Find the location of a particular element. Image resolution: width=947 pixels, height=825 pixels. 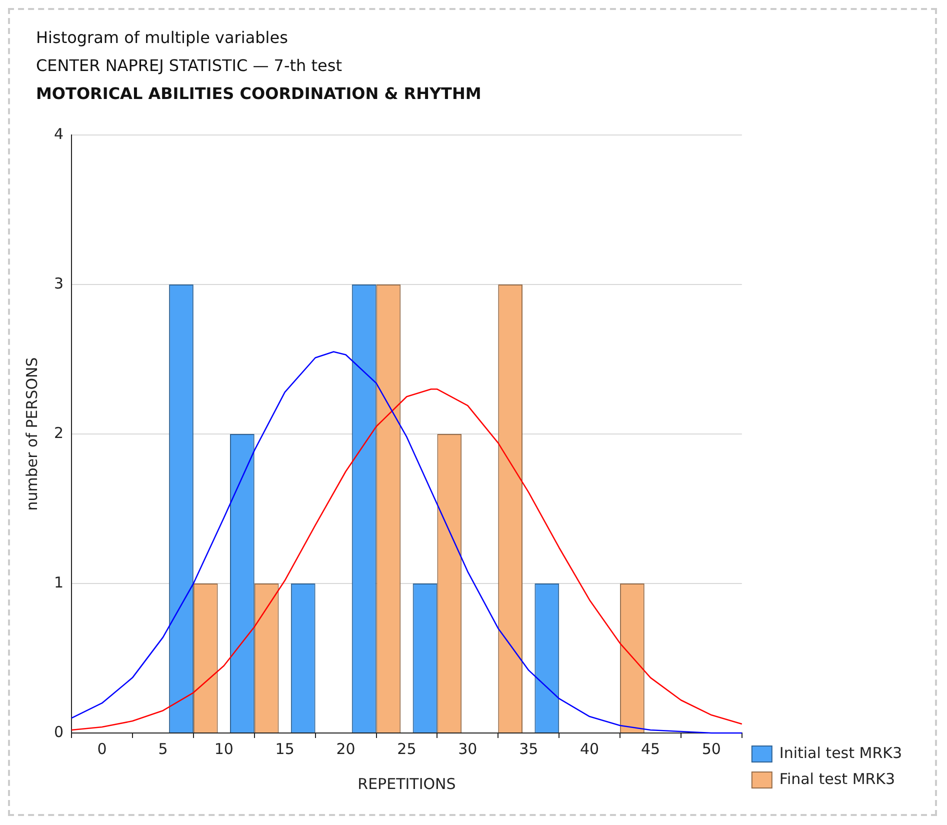

x-tick-label: 10 is located at coordinates (224, 749).